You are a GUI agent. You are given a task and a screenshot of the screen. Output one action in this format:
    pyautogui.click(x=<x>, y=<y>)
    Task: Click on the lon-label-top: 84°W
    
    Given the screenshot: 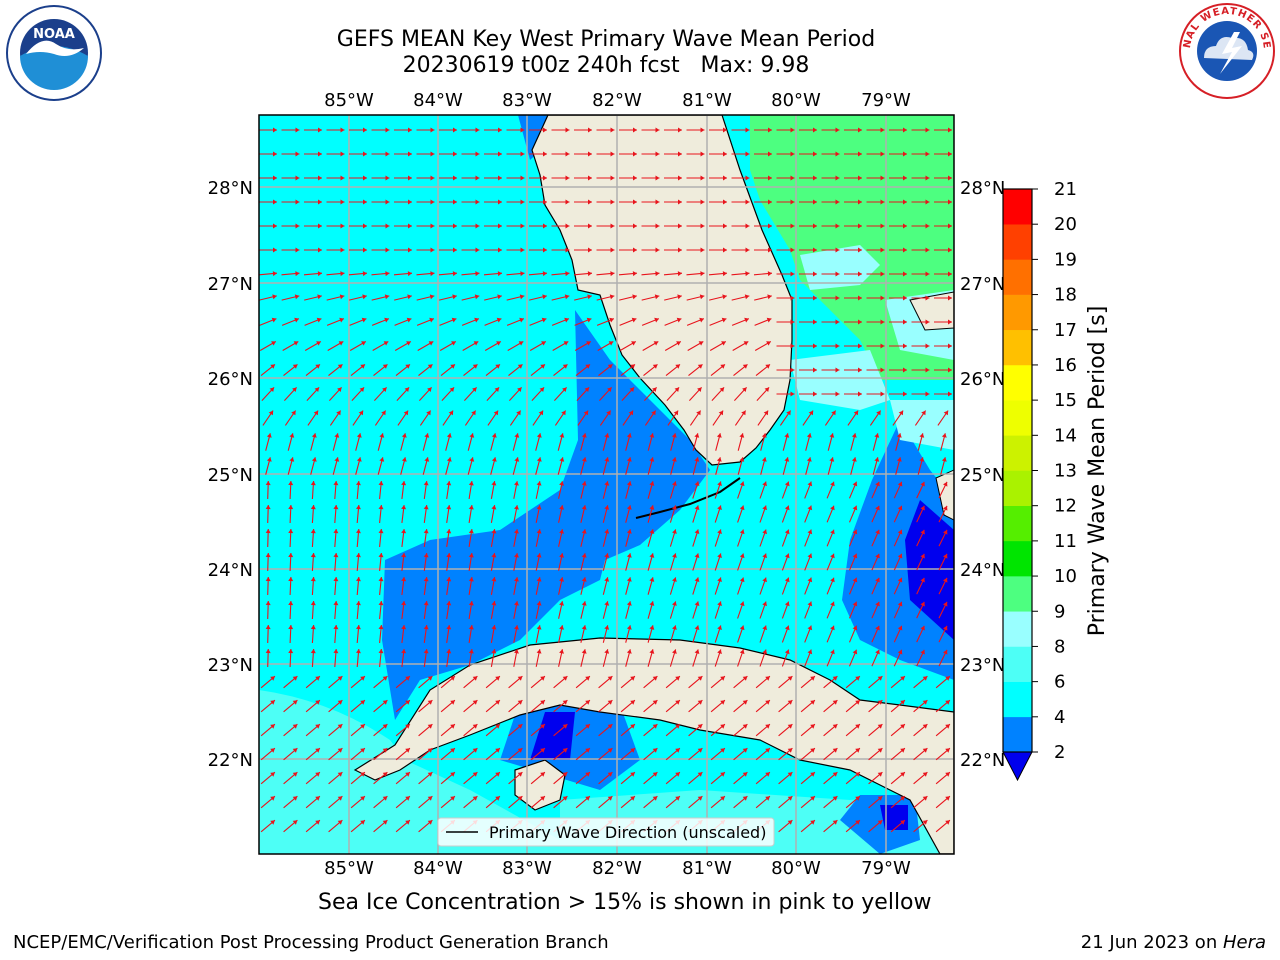 What is the action you would take?
    pyautogui.click(x=438, y=100)
    